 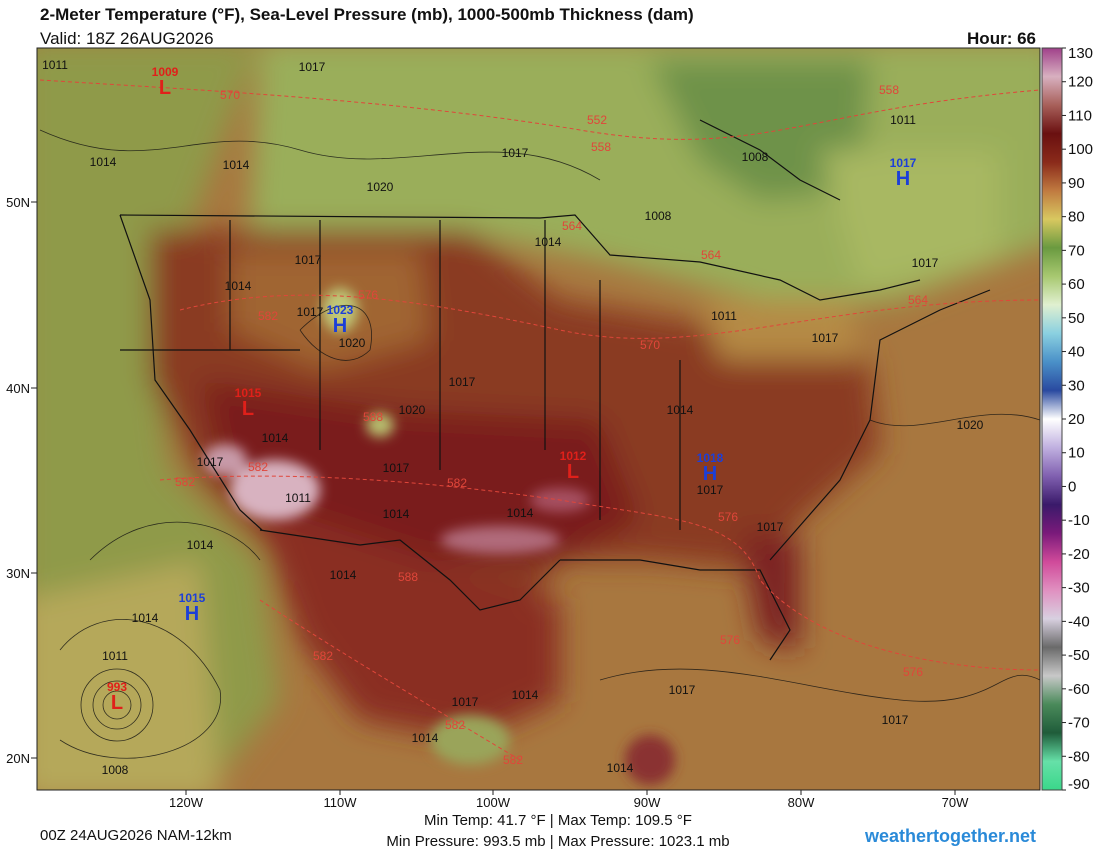 What do you see at coordinates (165, 72) in the screenshot?
I see `center-value: 1009` at bounding box center [165, 72].